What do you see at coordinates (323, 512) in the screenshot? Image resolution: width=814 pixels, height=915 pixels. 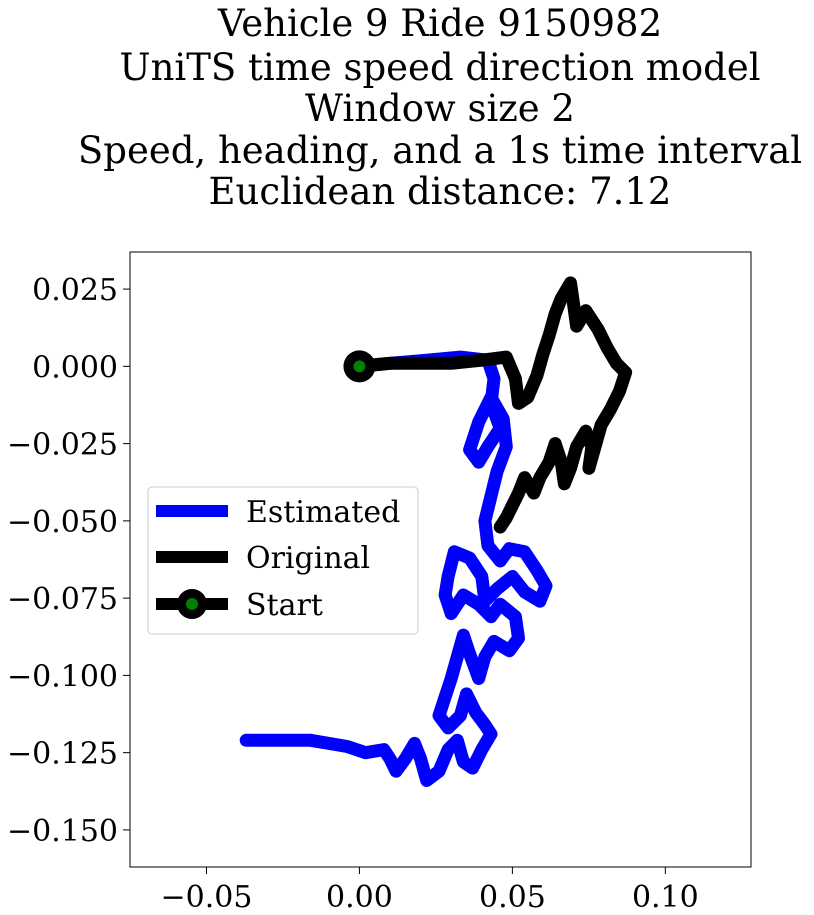 I see `legend-label-estimated: Estimated` at bounding box center [323, 512].